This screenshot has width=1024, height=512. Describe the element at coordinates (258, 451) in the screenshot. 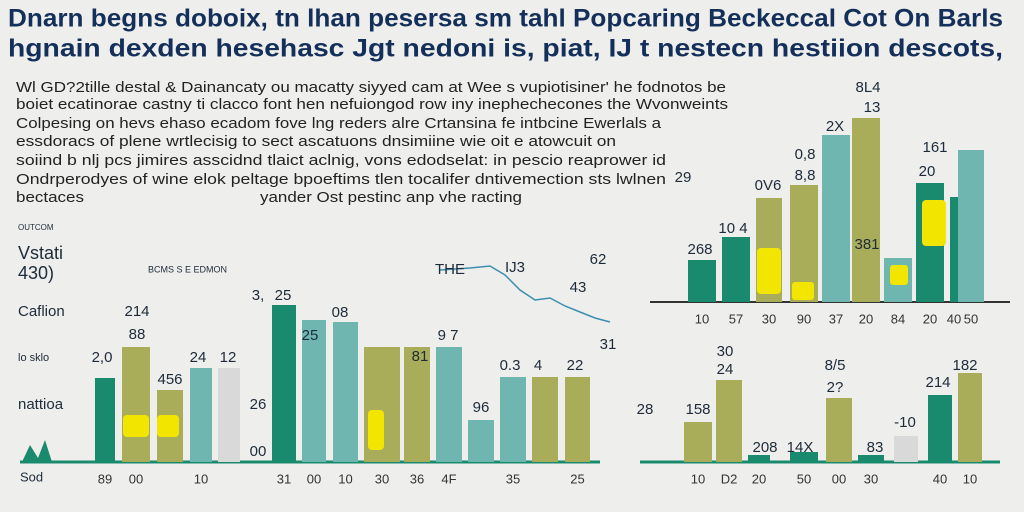

I see `data-annotation: 00` at that location.